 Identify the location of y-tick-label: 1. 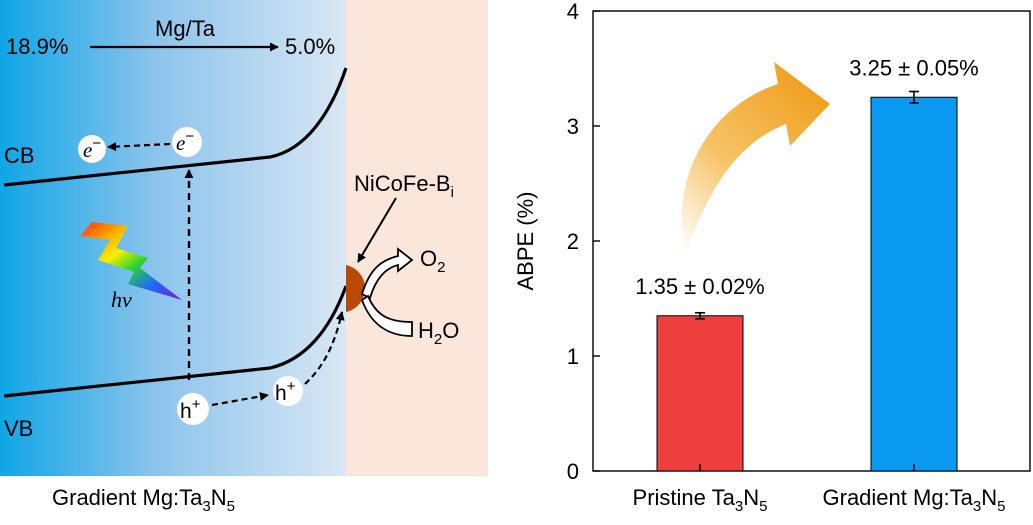
(573, 356).